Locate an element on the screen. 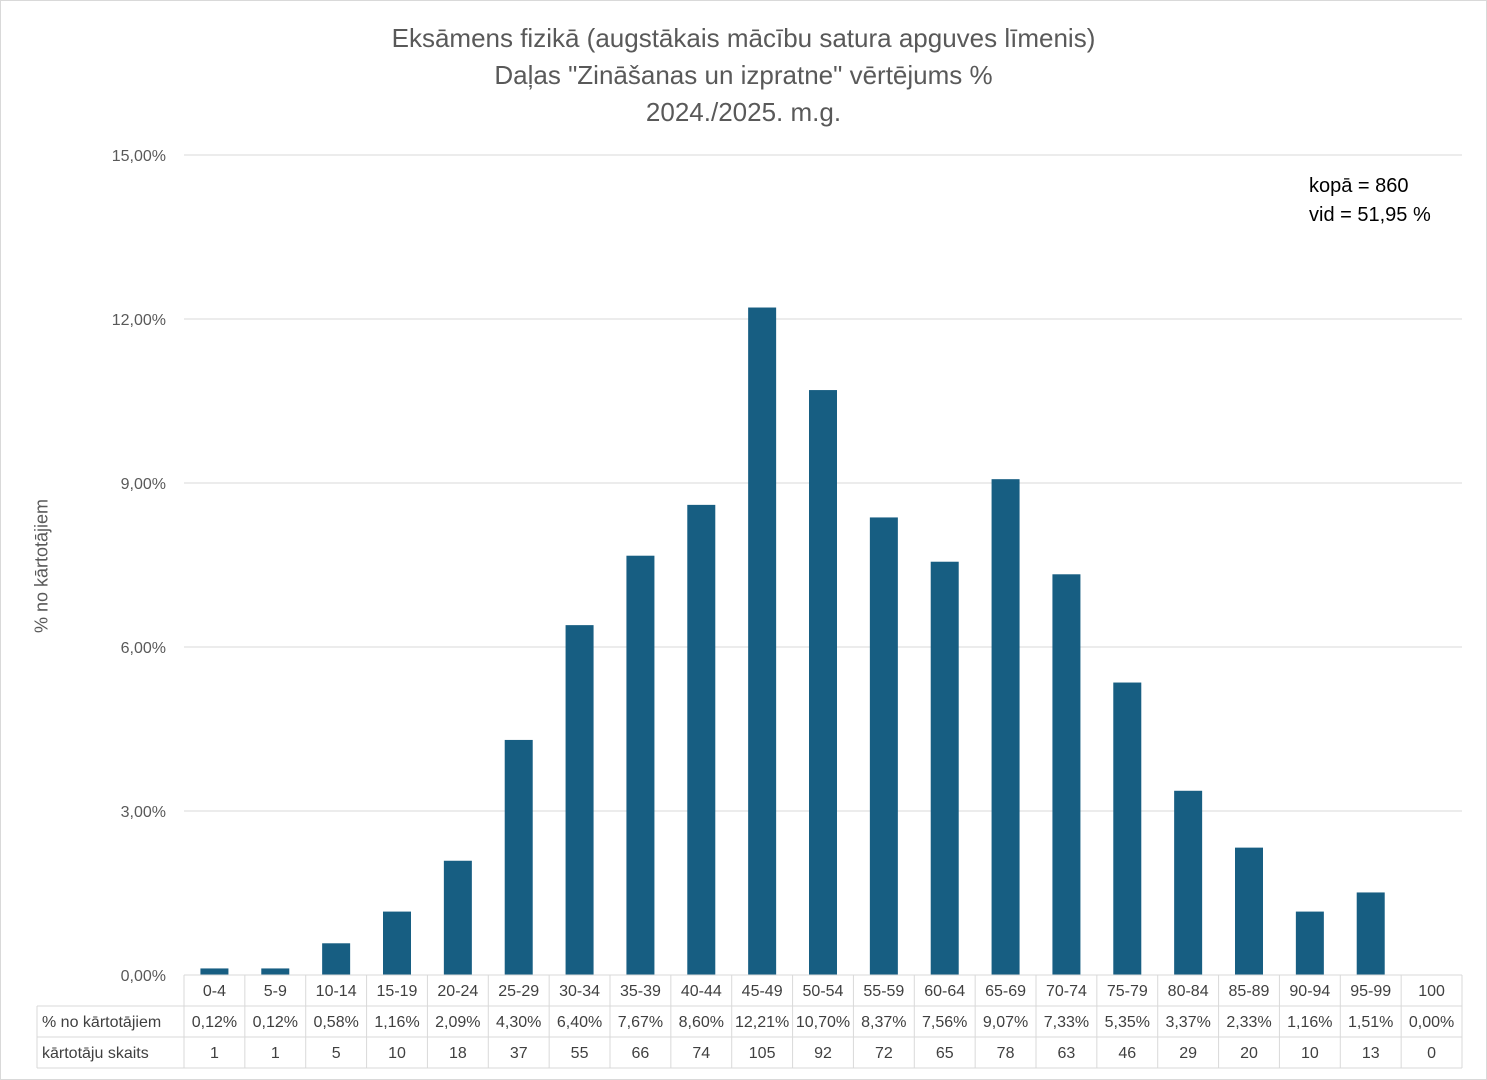 The image size is (1487, 1080). y-tick-label: 15,00% is located at coordinates (139, 156).